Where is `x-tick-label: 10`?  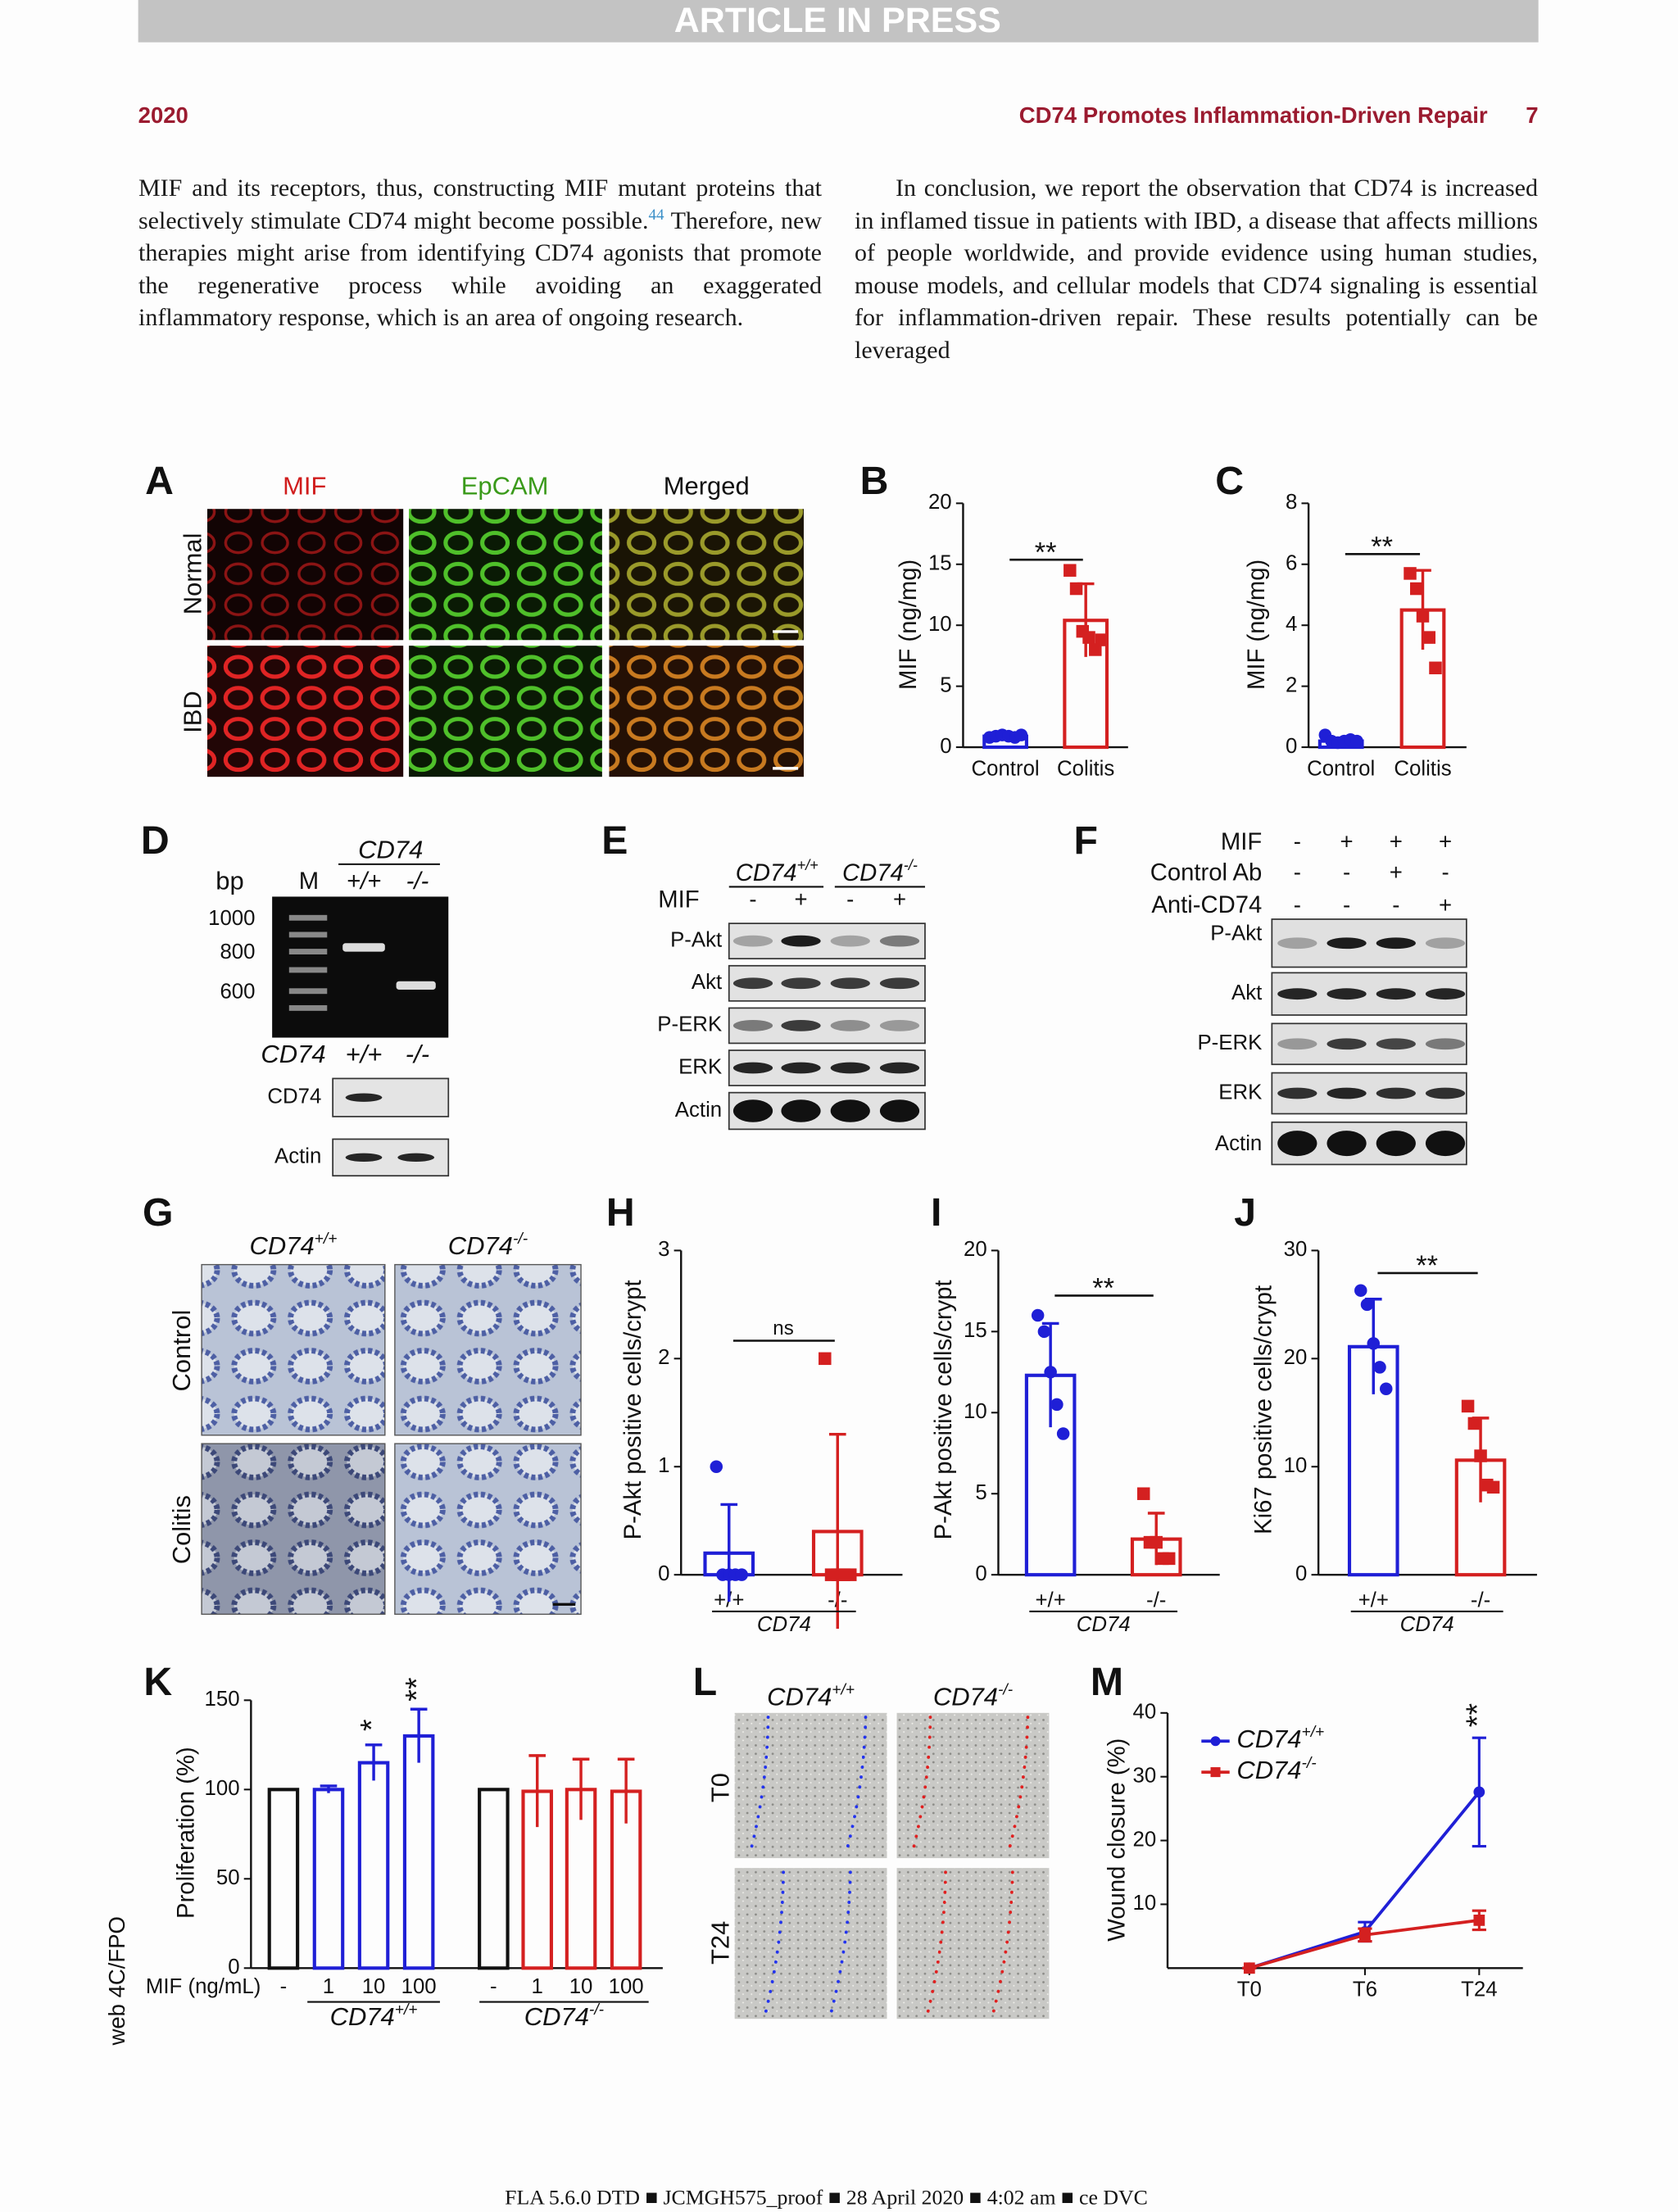 x-tick-label: 10 is located at coordinates (581, 1986).